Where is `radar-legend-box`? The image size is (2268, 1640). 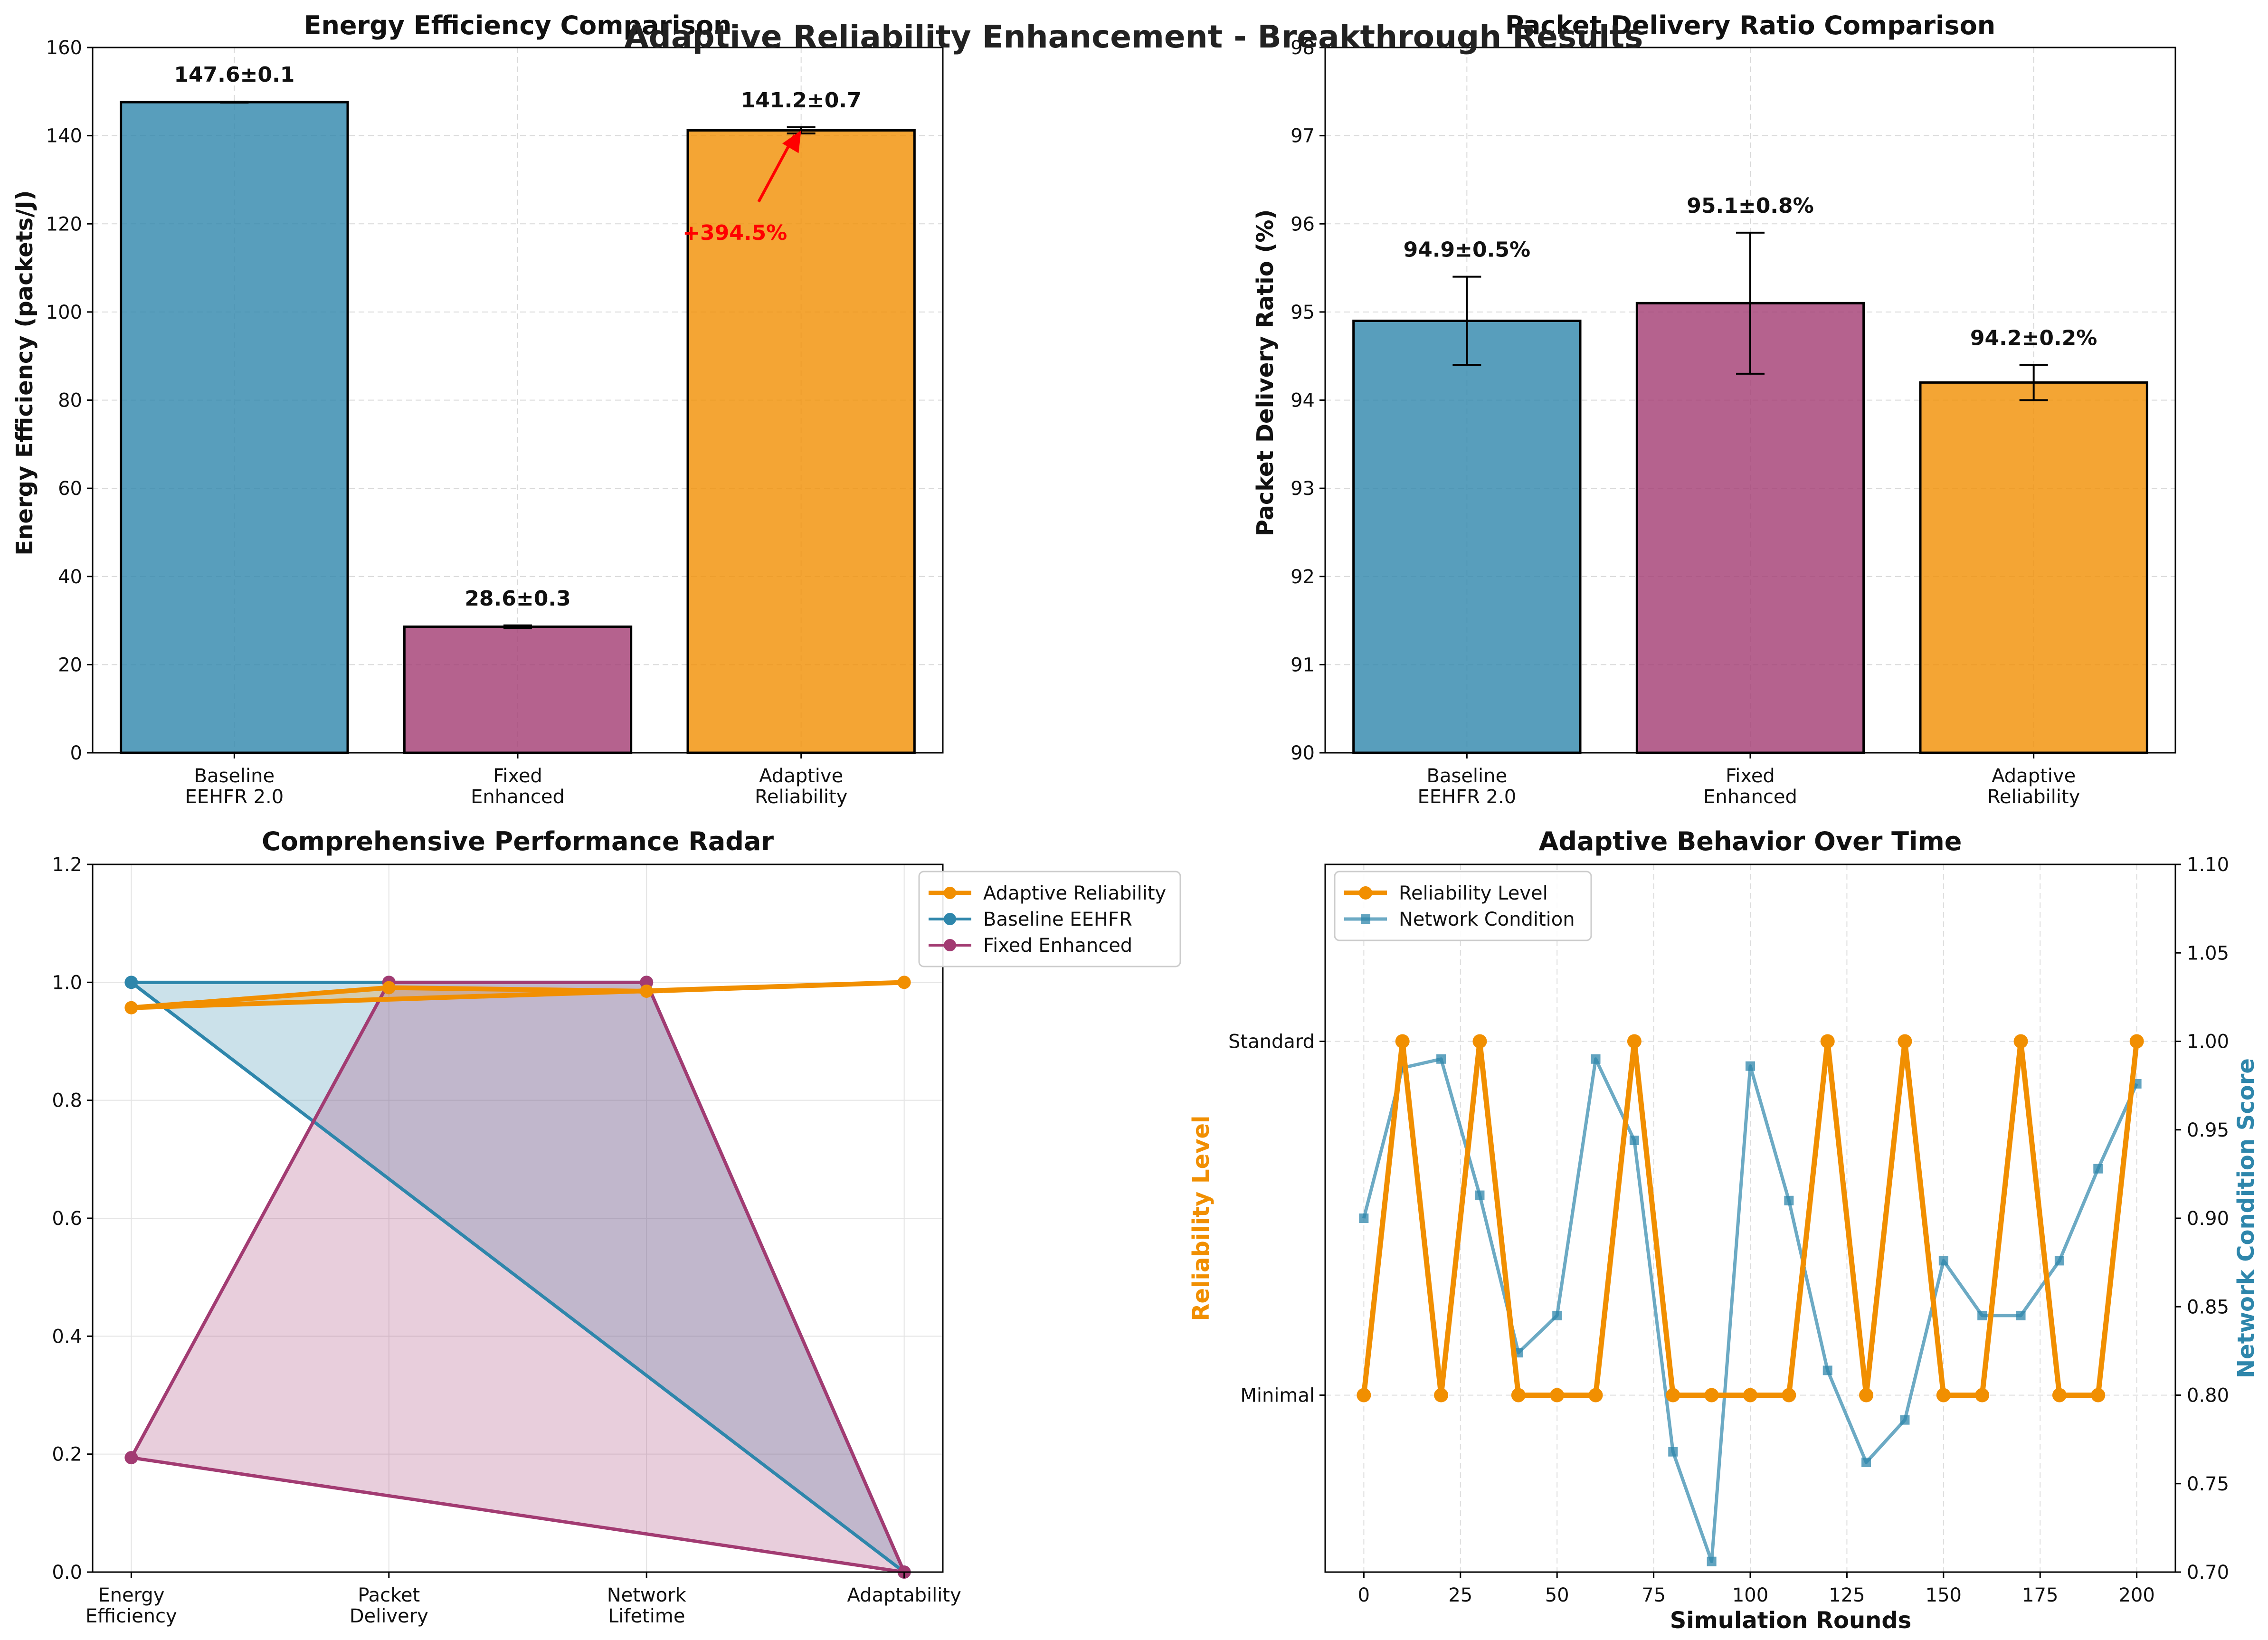
radar-legend-box is located at coordinates (1049, 919).